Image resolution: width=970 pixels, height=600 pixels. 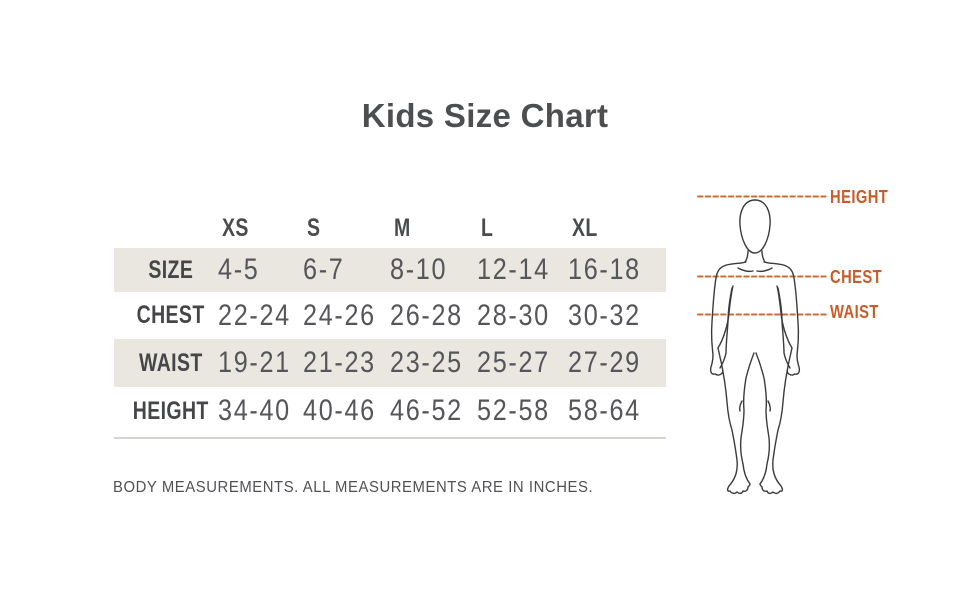 What do you see at coordinates (324, 269) in the screenshot?
I see `size-s-cell: 6-7` at bounding box center [324, 269].